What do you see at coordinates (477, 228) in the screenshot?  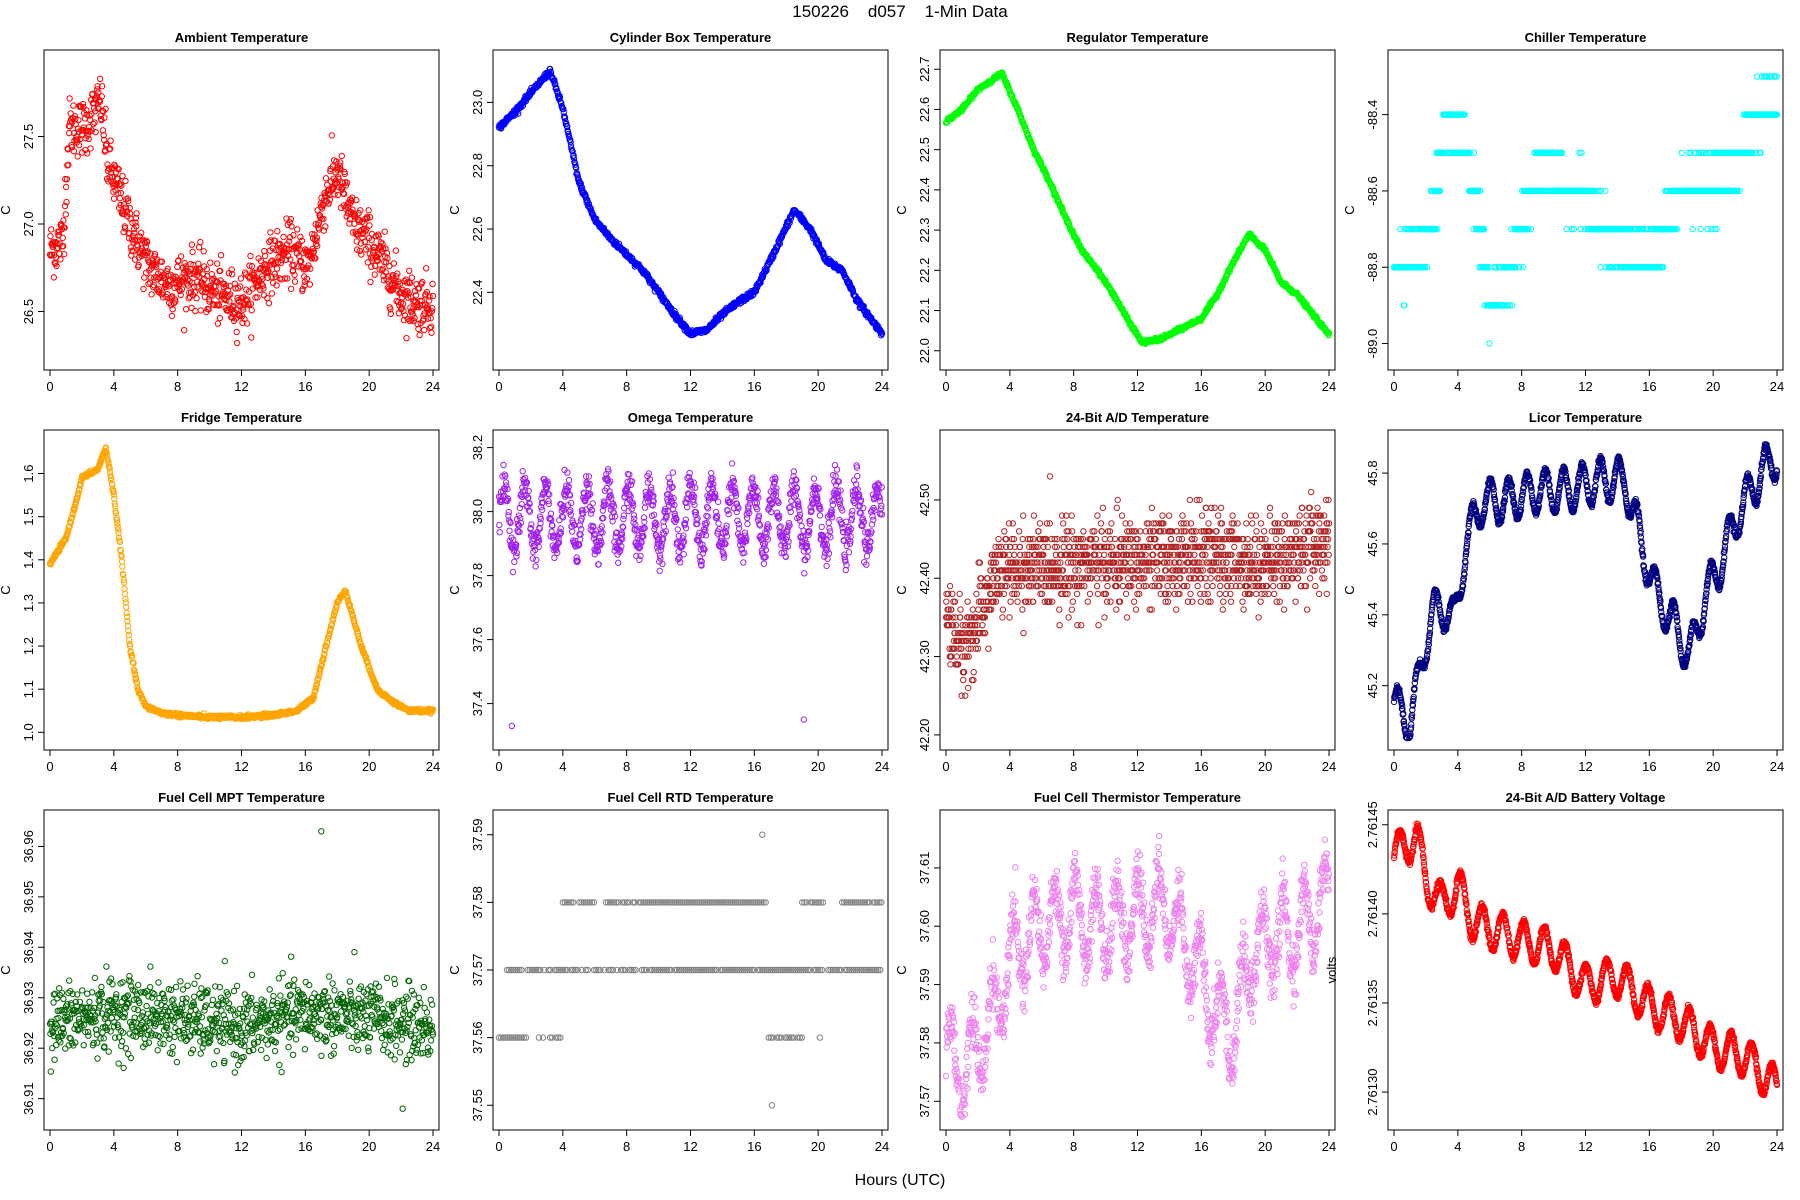 I see `y-tick-label: 22.6` at bounding box center [477, 228].